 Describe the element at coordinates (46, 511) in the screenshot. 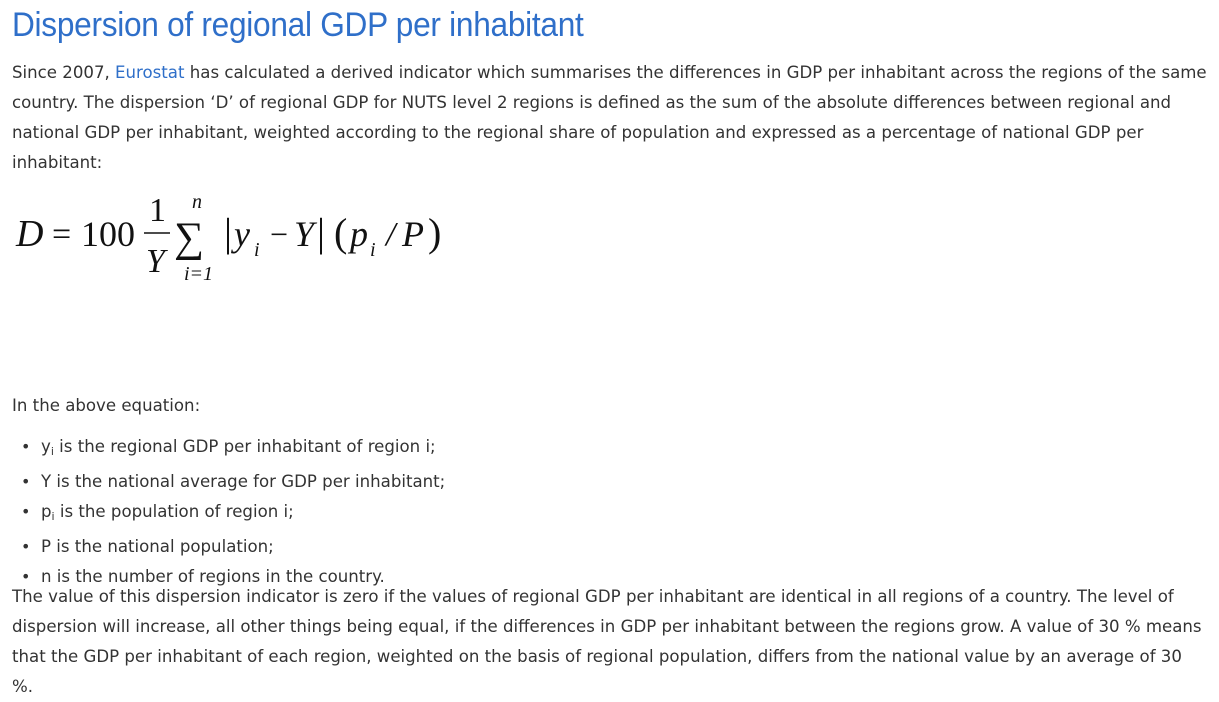

I see `definition-symbol: p` at that location.